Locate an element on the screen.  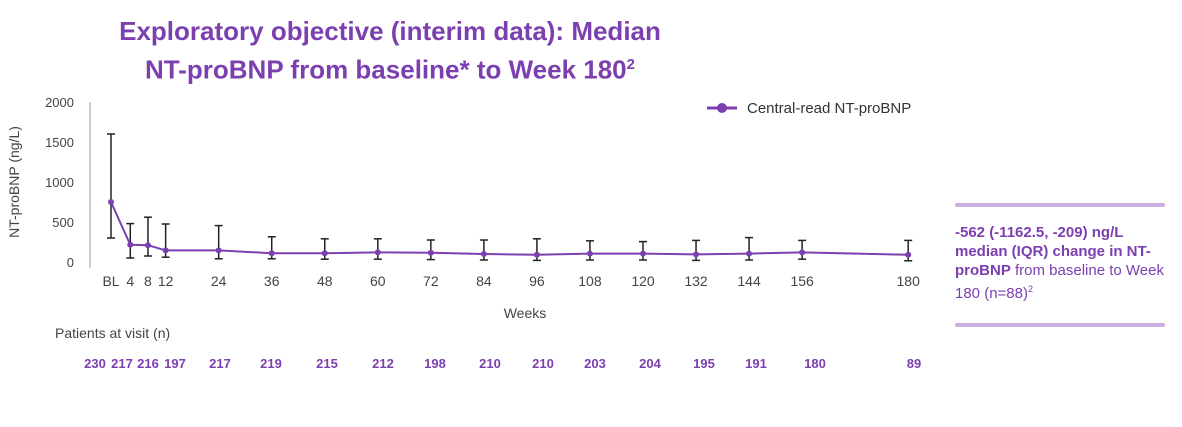
x-tick-label: 132 is located at coordinates (696, 281).